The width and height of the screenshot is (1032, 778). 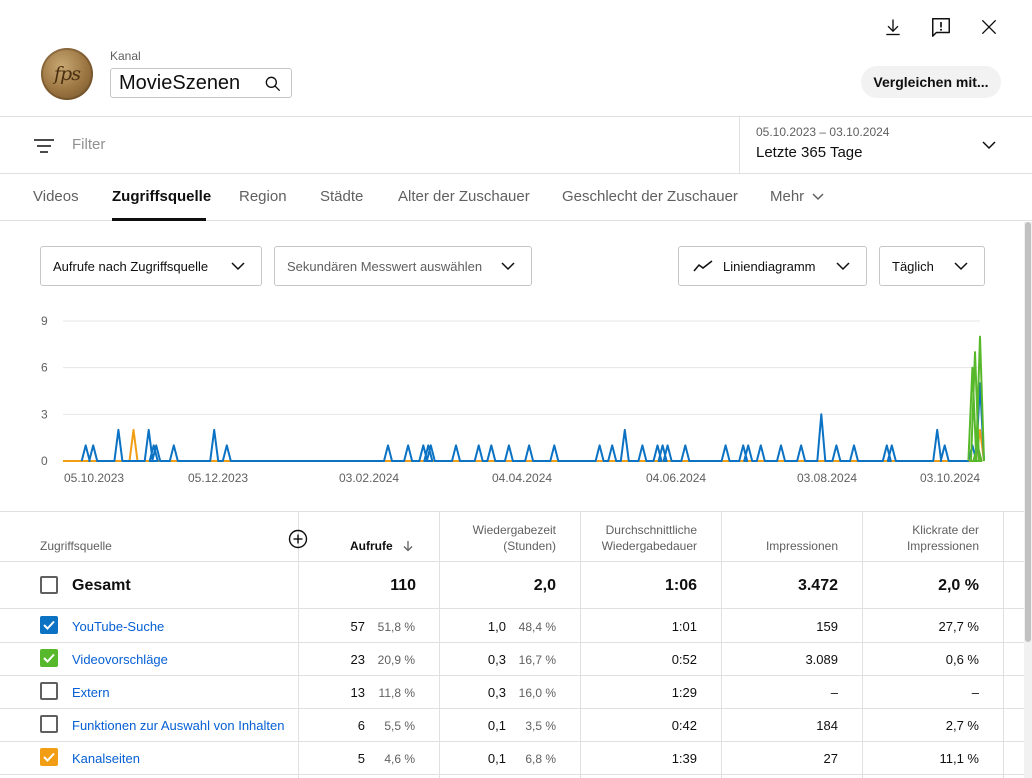 I want to click on row-views: 57, so click(x=357, y=626).